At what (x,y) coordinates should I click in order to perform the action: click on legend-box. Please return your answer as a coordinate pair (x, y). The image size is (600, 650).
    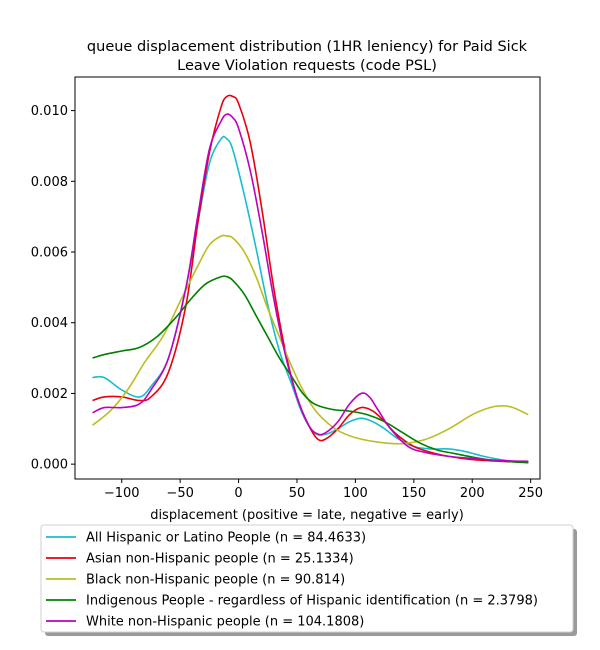
    Looking at the image, I should click on (307, 578).